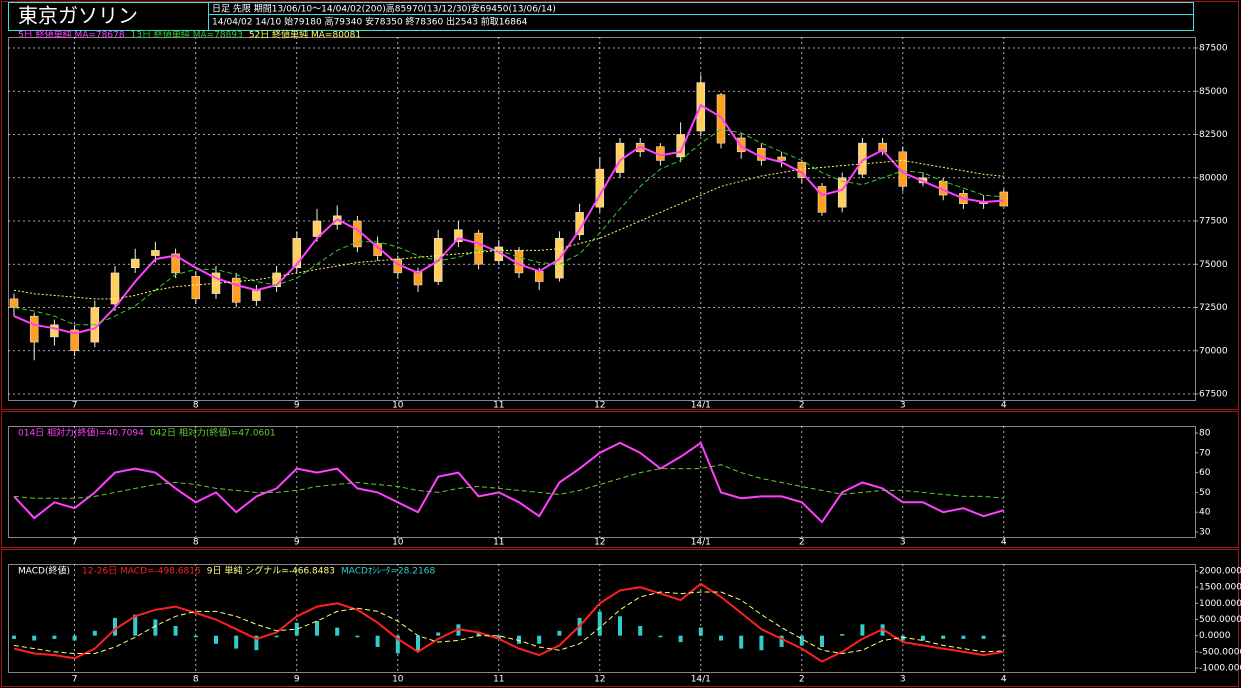 The width and height of the screenshot is (1241, 688). What do you see at coordinates (1004, 406) in the screenshot?
I see `x-tick-label: 4` at bounding box center [1004, 406].